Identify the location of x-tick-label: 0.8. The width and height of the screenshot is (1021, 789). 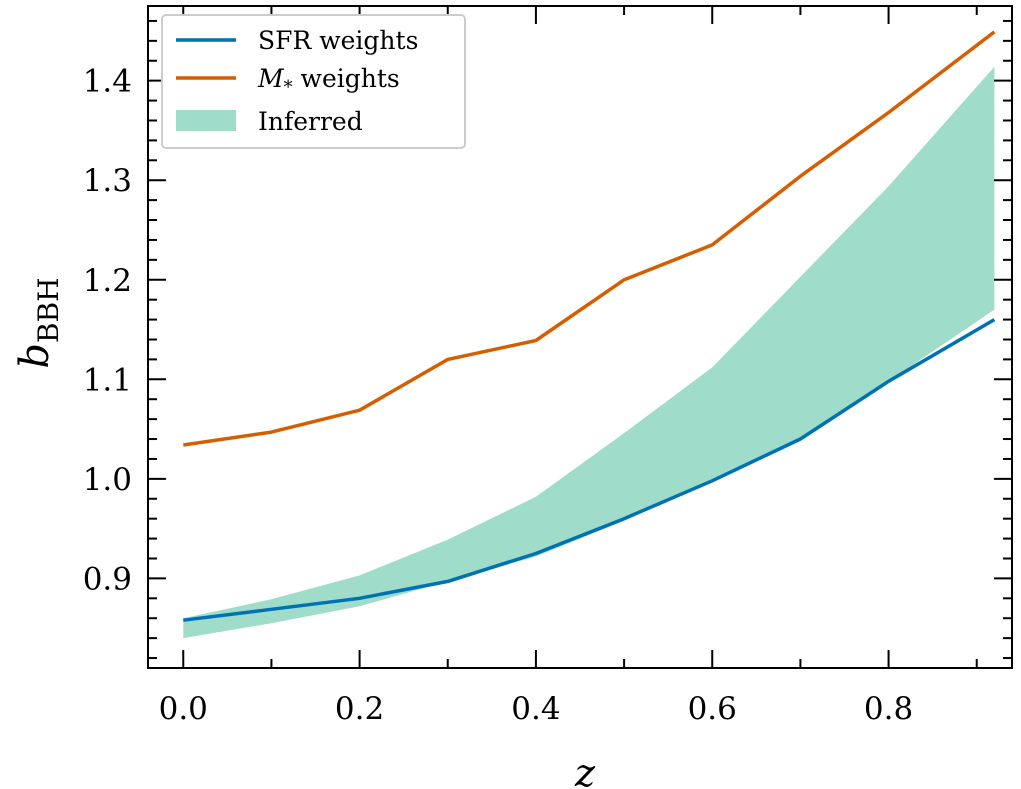
(888, 709).